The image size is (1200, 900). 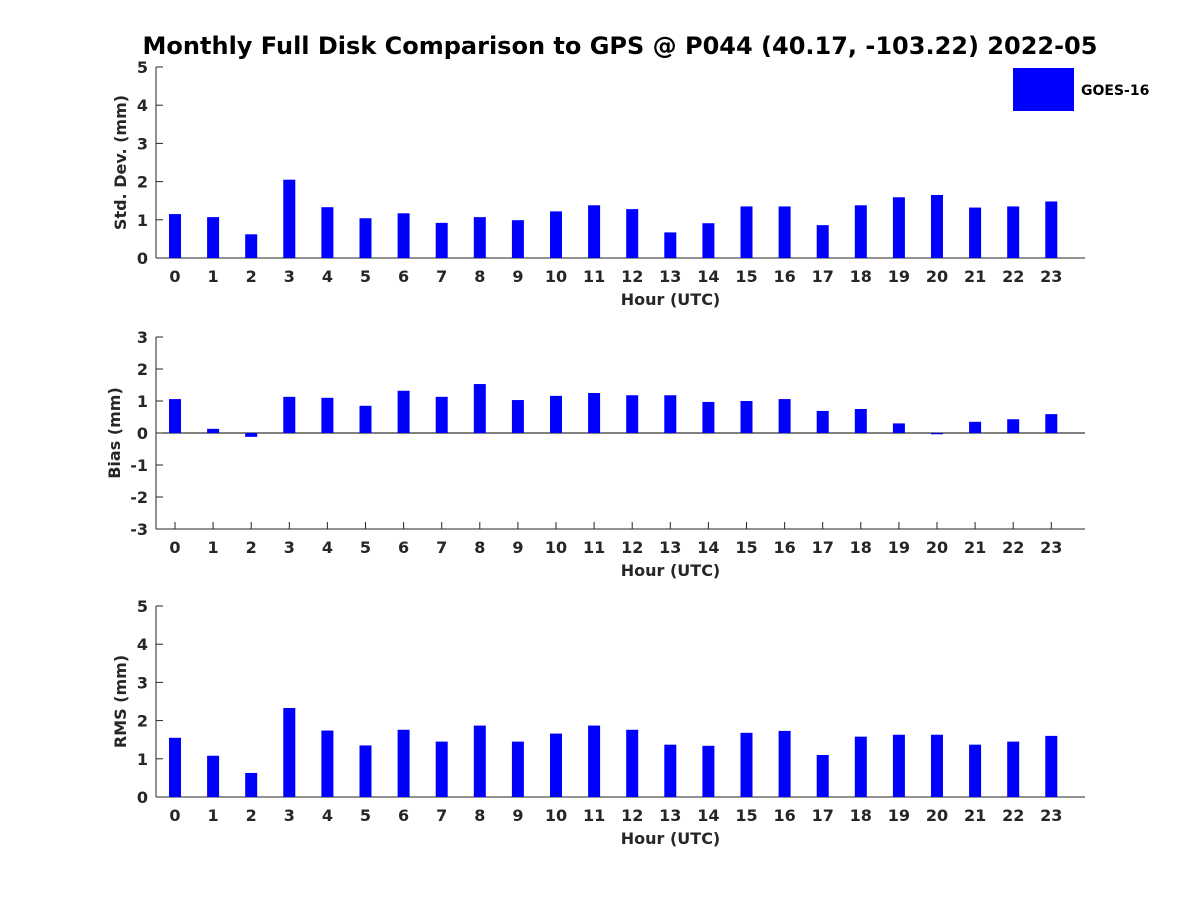 What do you see at coordinates (403, 547) in the screenshot?
I see `bias-x-tick-label: 6` at bounding box center [403, 547].